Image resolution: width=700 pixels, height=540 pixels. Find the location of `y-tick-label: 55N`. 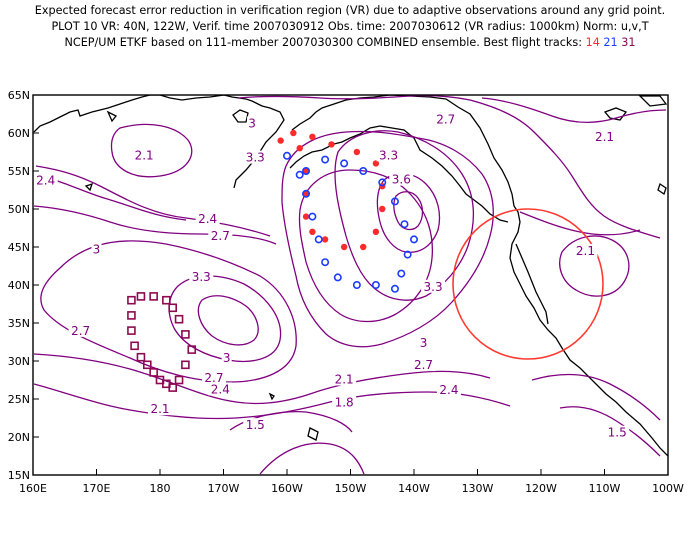

y-tick-label: 55N is located at coordinates (19, 171).